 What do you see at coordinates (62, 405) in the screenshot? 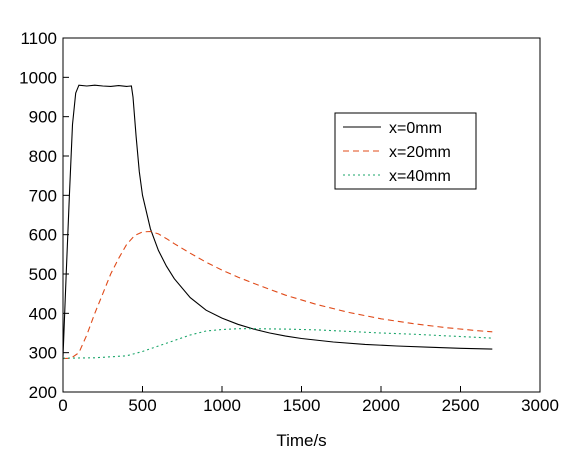
I see `x-tick-label: 0` at bounding box center [62, 405].